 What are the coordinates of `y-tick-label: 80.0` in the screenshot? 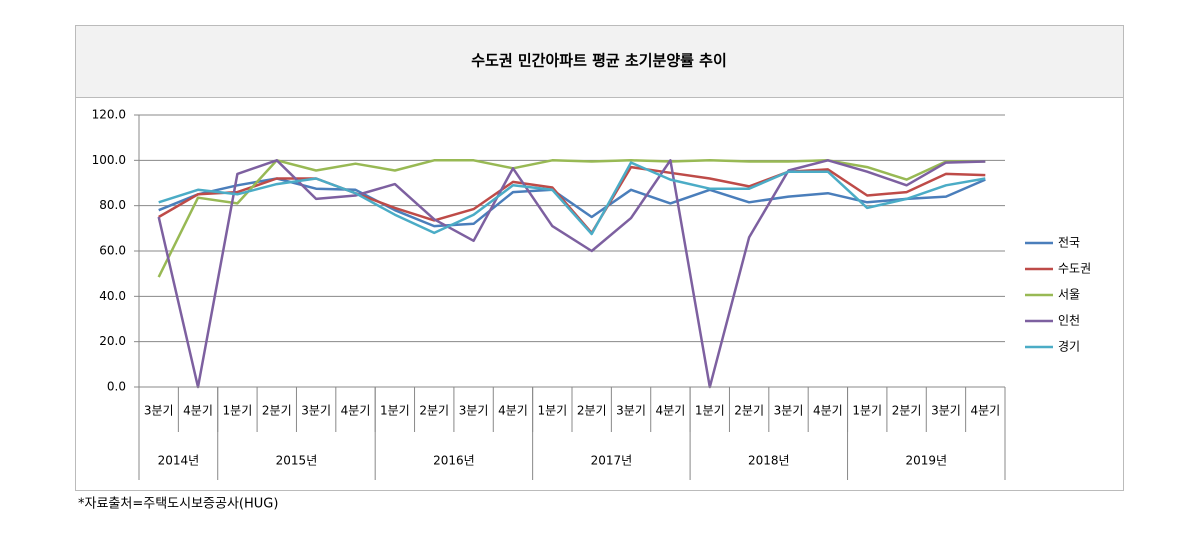 It's located at (112, 205).